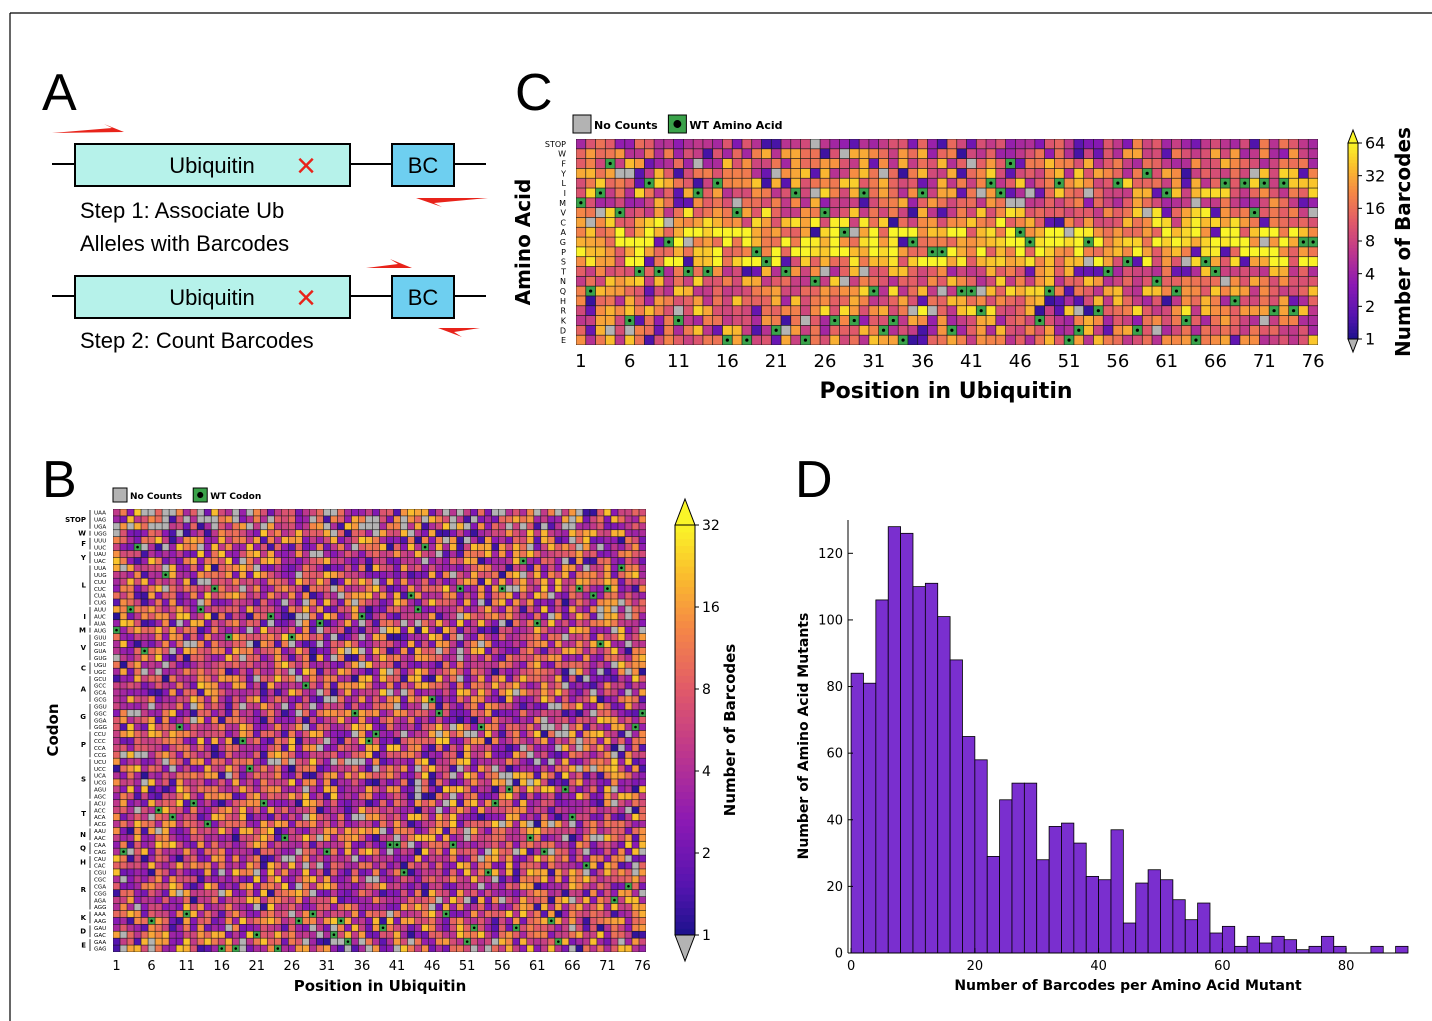  What do you see at coordinates (100, 694) in the screenshot?
I see `codon-label: GCA` at bounding box center [100, 694].